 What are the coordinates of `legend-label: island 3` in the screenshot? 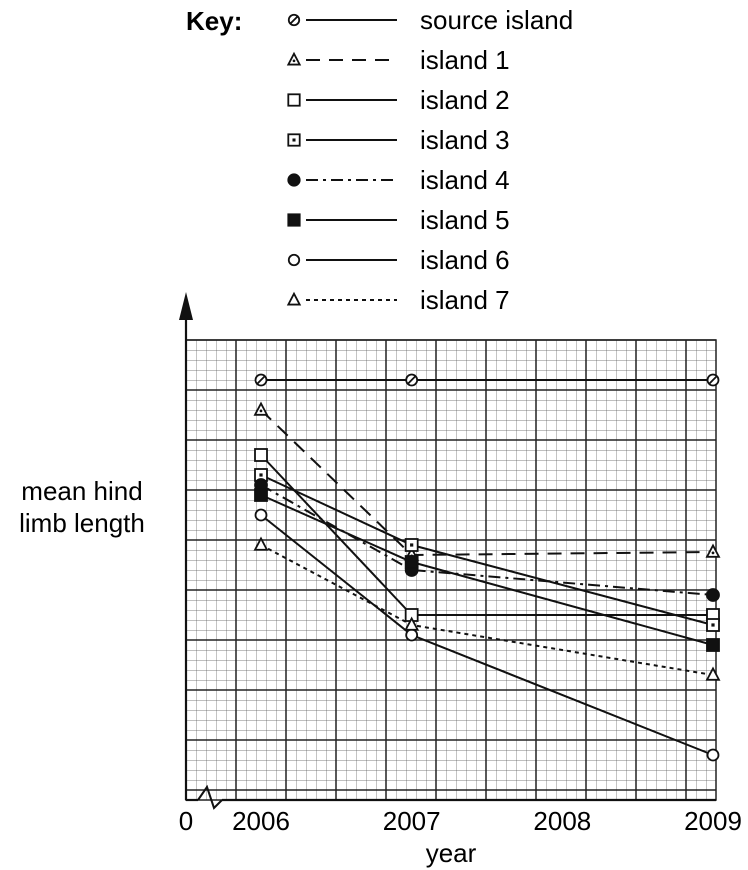 It's located at (465, 140).